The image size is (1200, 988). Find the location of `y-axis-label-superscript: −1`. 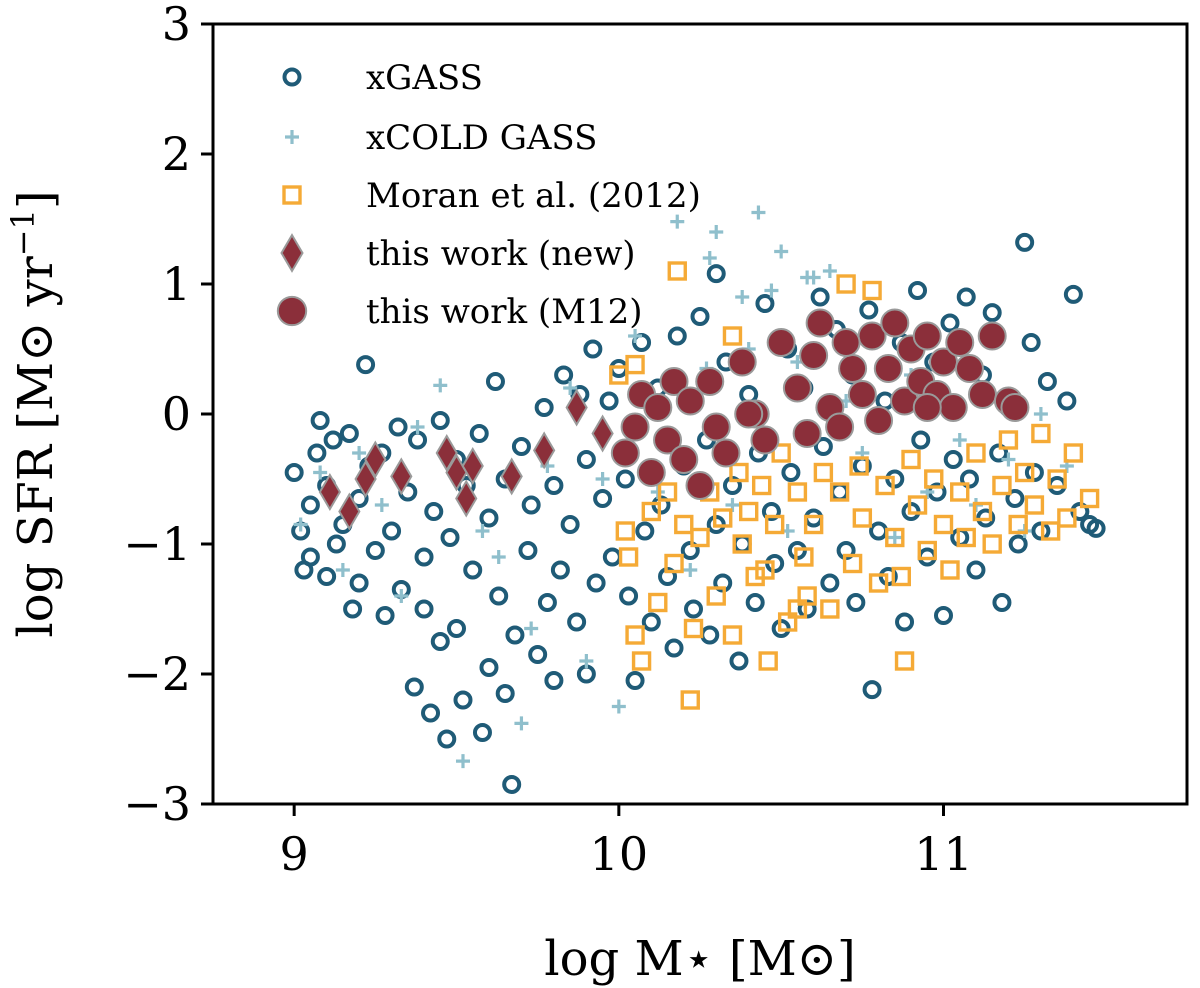

y-axis-label-superscript: −1 is located at coordinates (23, 232).